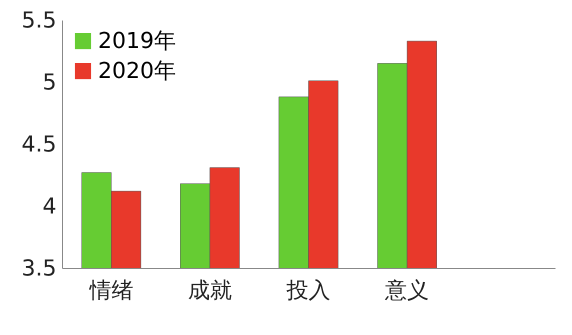 Image resolution: width=572 pixels, height=335 pixels. I want to click on y-tick-label: 3.5, so click(39, 269).